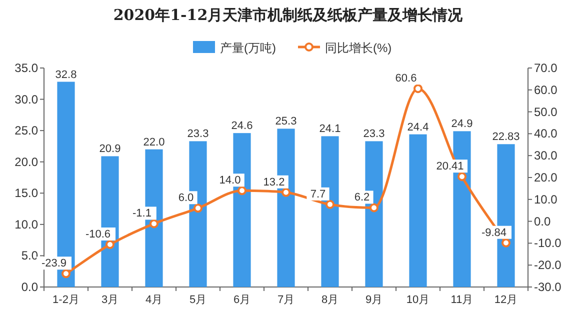 Image resolution: width=576 pixels, height=326 pixels. What do you see at coordinates (26, 161) in the screenshot?
I see `y-tick-label: 20.0` at bounding box center [26, 161].